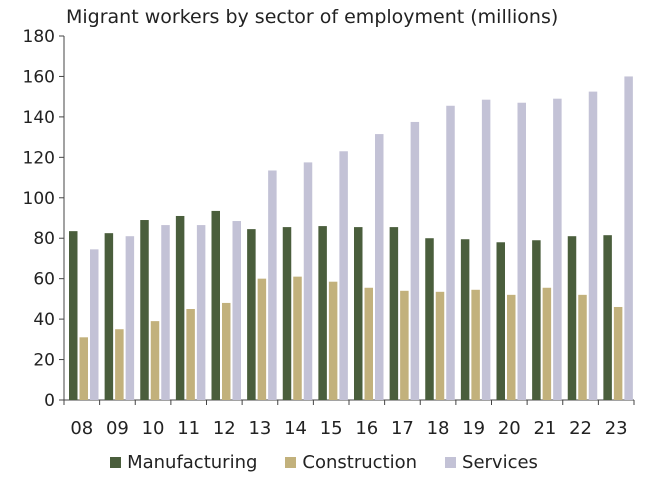 This screenshot has height=490, width=648. I want to click on legend-swatch-construction, so click(291, 462).